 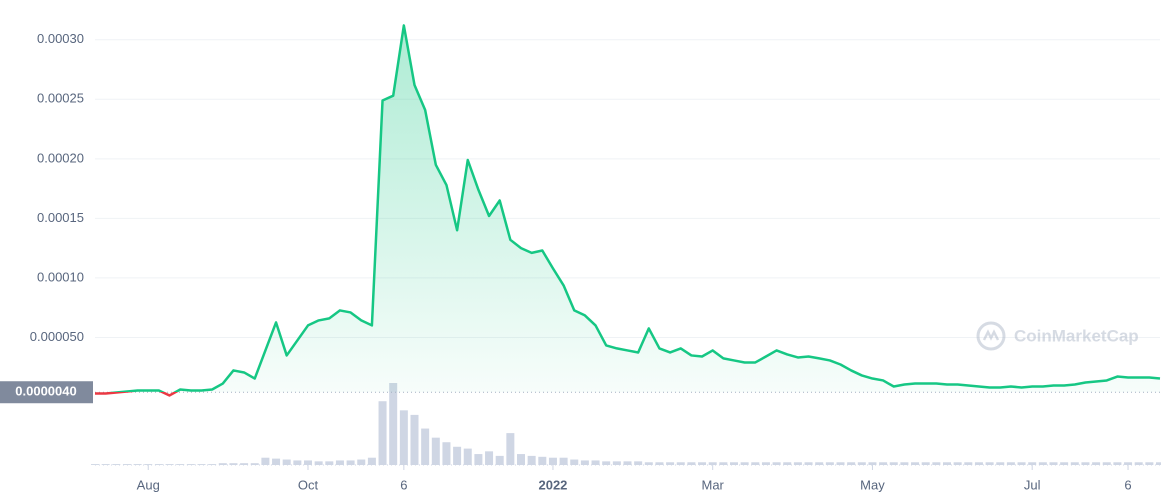 What do you see at coordinates (991, 335) in the screenshot?
I see `watermark-logo-mark` at bounding box center [991, 335].